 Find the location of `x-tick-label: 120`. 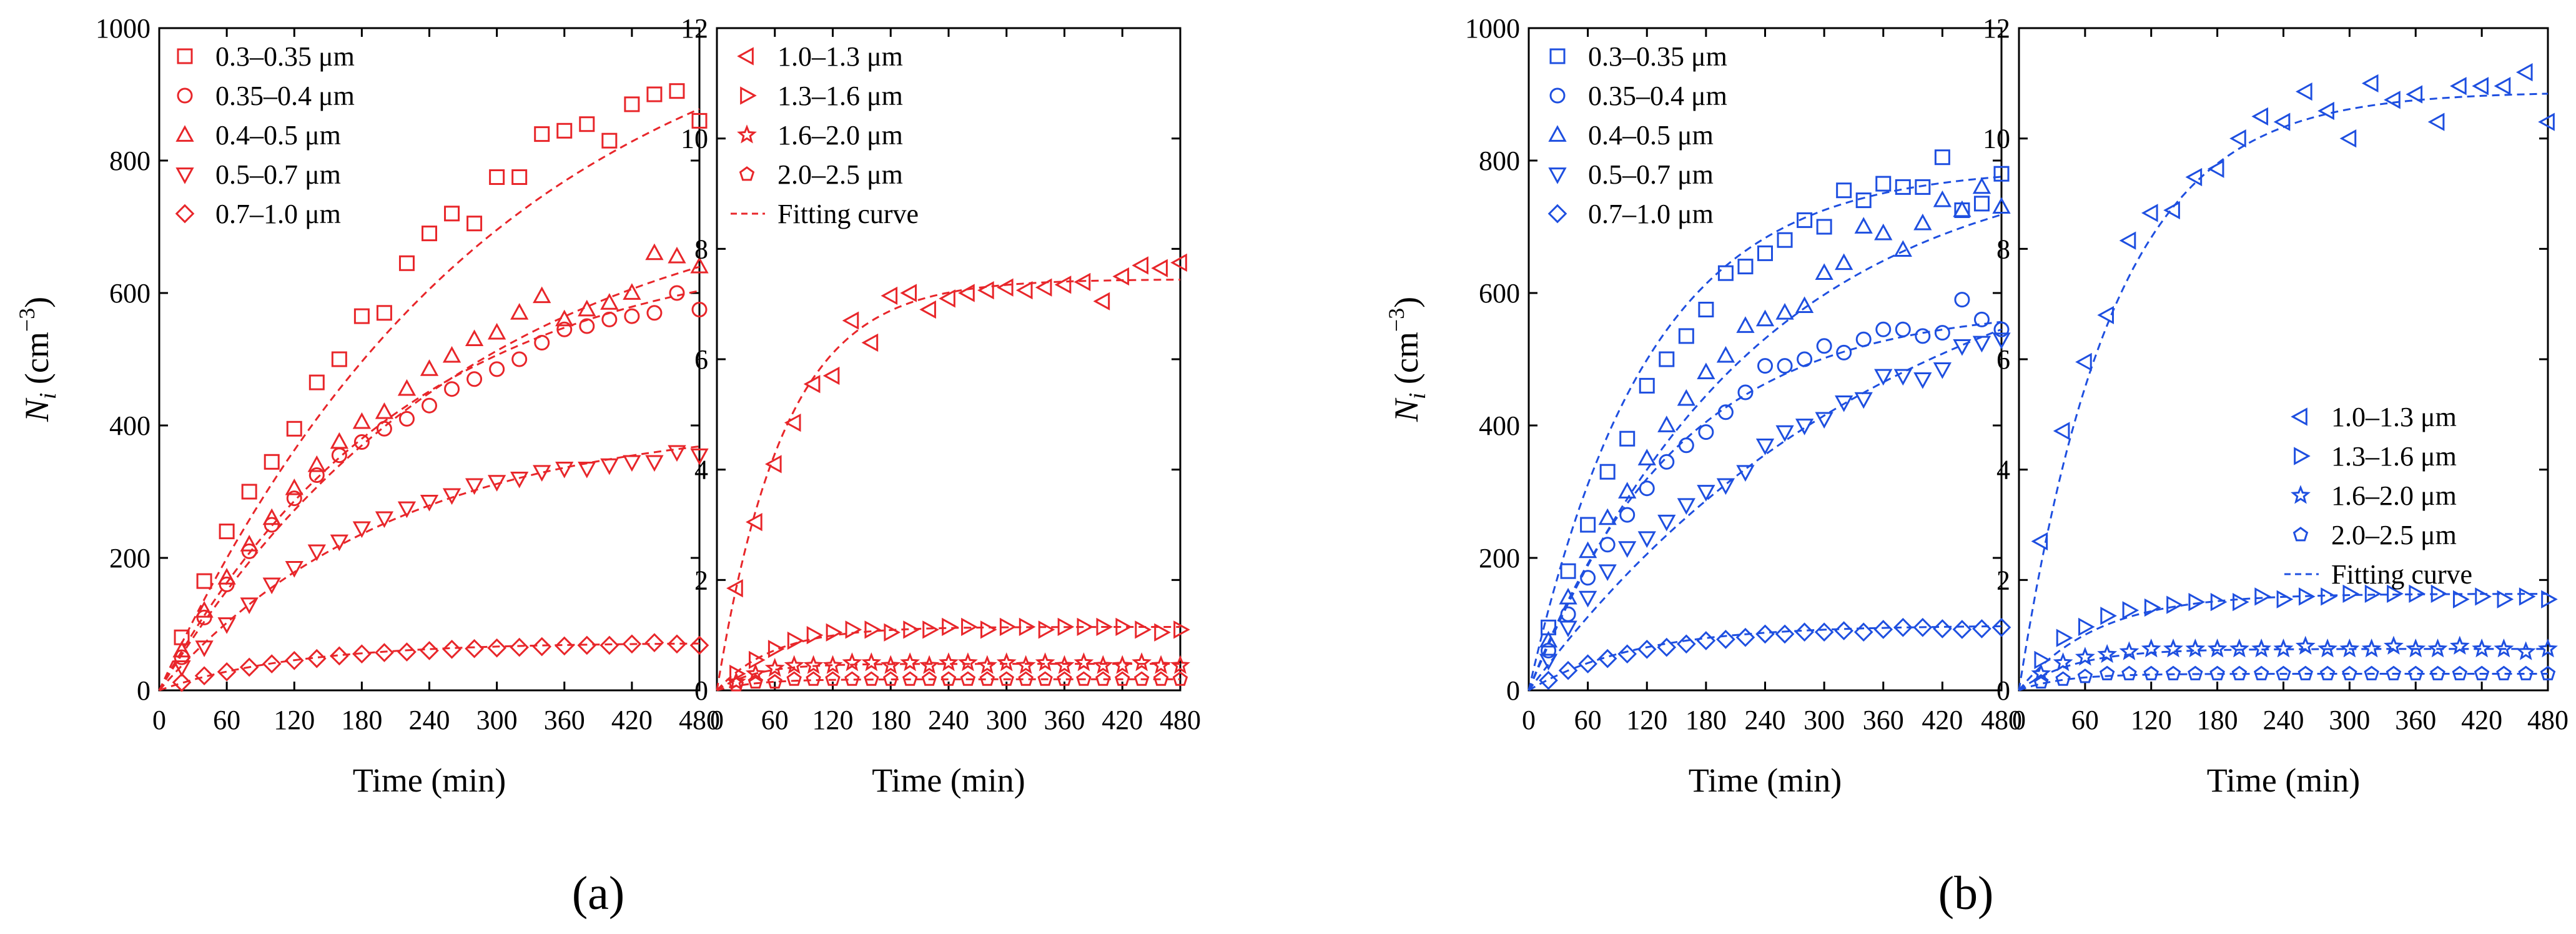

x-tick-label: 120 is located at coordinates (2152, 720).